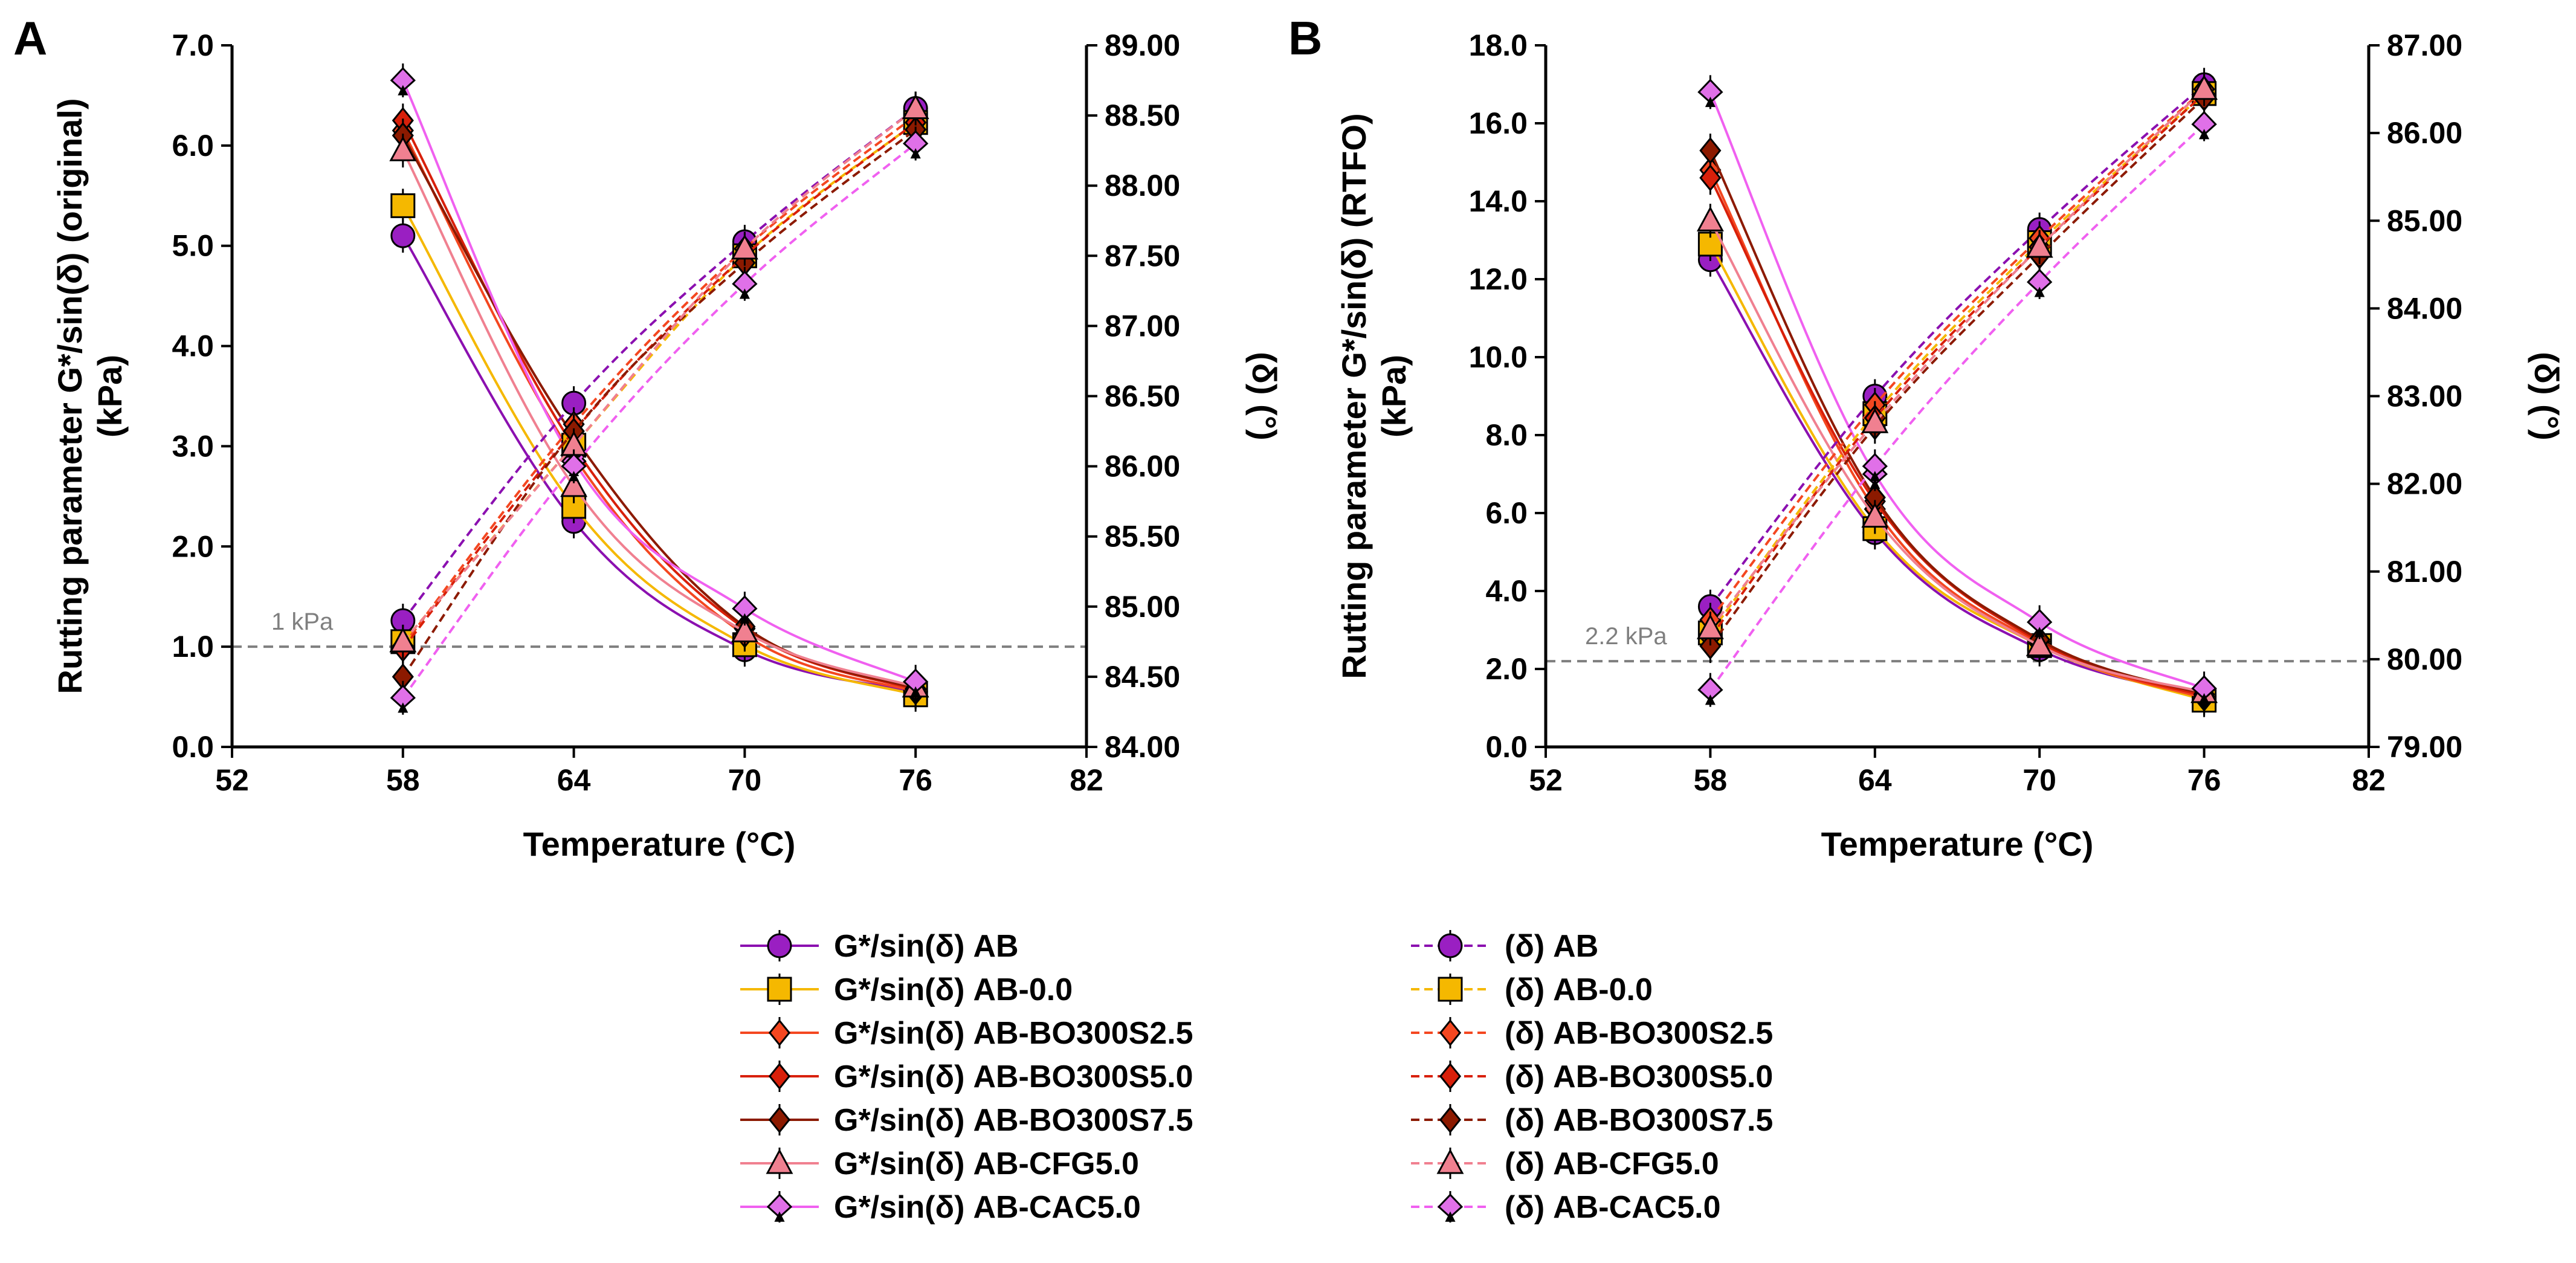 This screenshot has height=1263, width=2576. I want to click on series-g-ab-0.0, so click(659, 450).